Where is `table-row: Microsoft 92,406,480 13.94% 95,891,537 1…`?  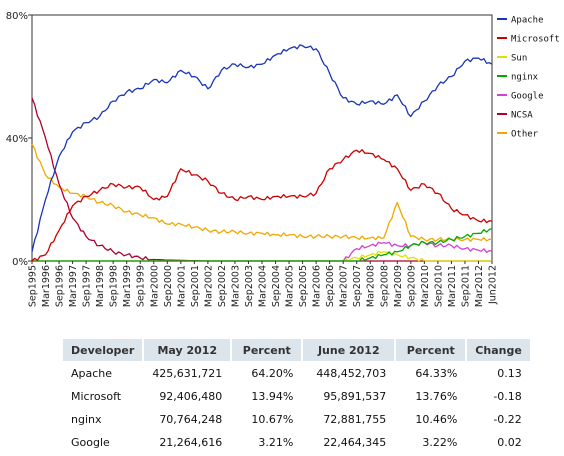
table-row: Microsoft 92,406,480 13.94% 95,891,537 1… is located at coordinates (296, 396).